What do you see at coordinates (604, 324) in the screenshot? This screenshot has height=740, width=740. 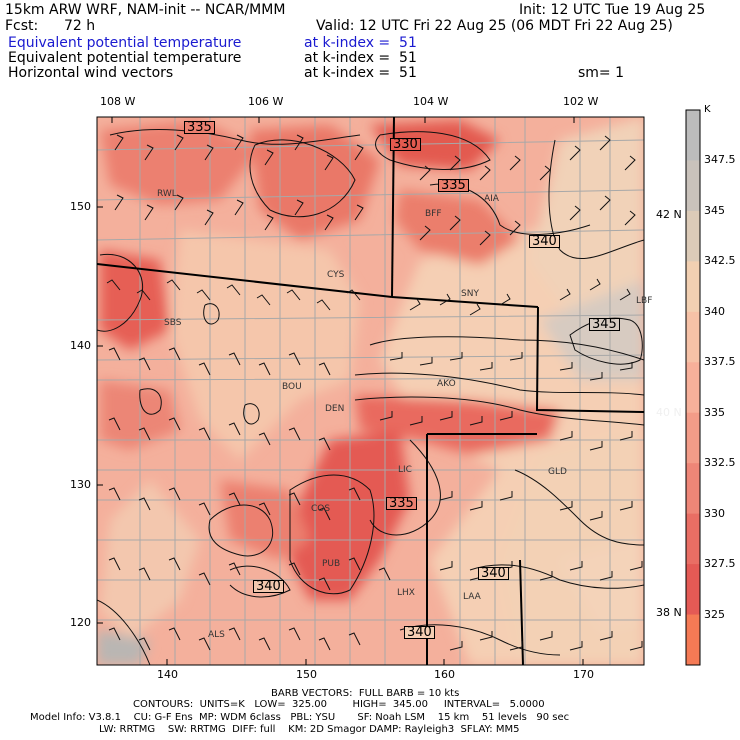 I see `contour-label-345: 345` at bounding box center [604, 324].